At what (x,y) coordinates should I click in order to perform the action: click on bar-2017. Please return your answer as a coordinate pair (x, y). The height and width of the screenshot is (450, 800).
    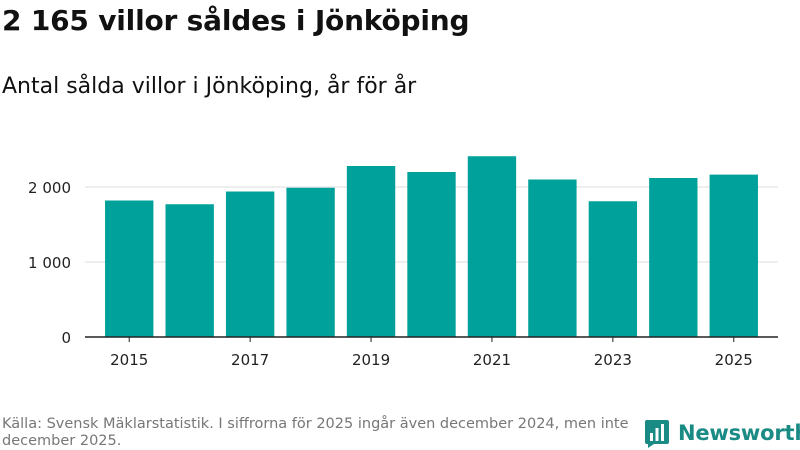
    Looking at the image, I should click on (250, 264).